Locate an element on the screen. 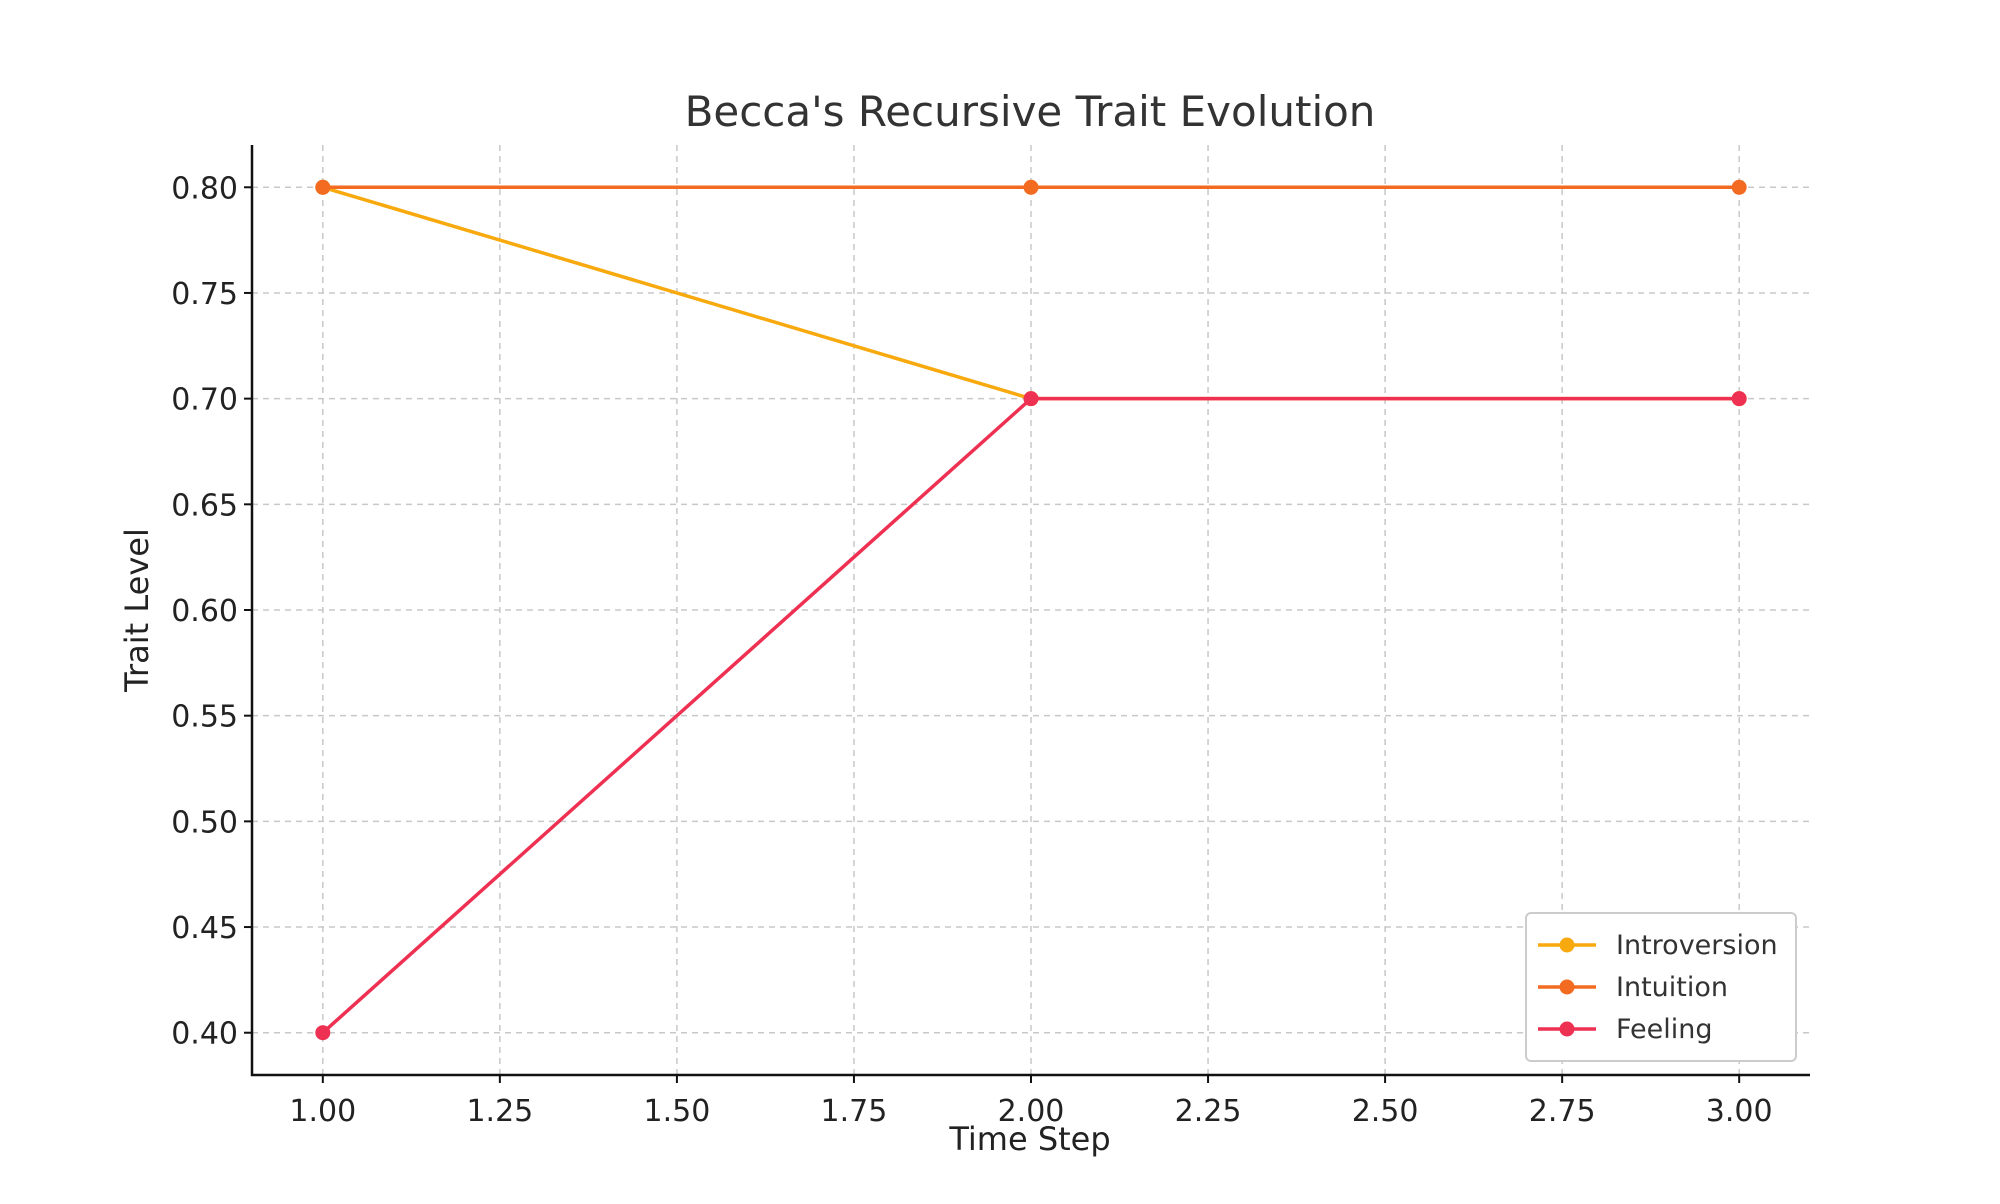  legend: Introversion Intuition Feeling is located at coordinates (1661, 987).